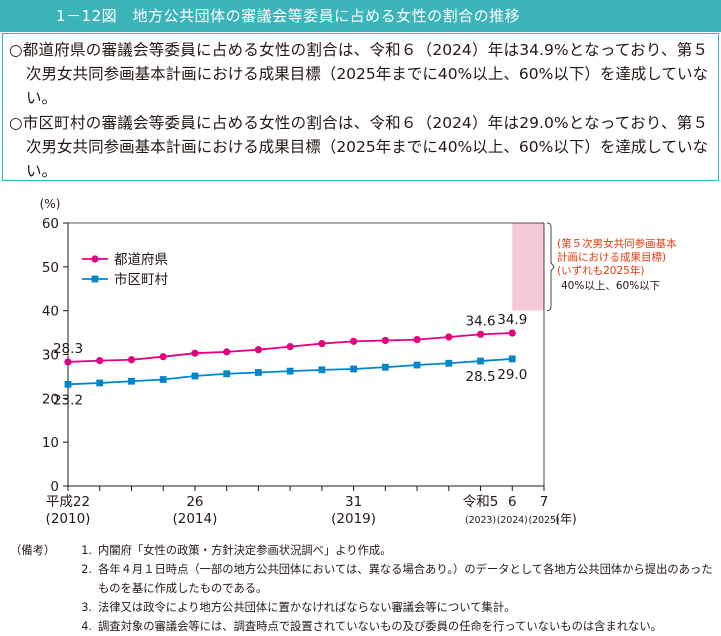  I want to click on x-tick-label-era: 26, so click(194, 502).